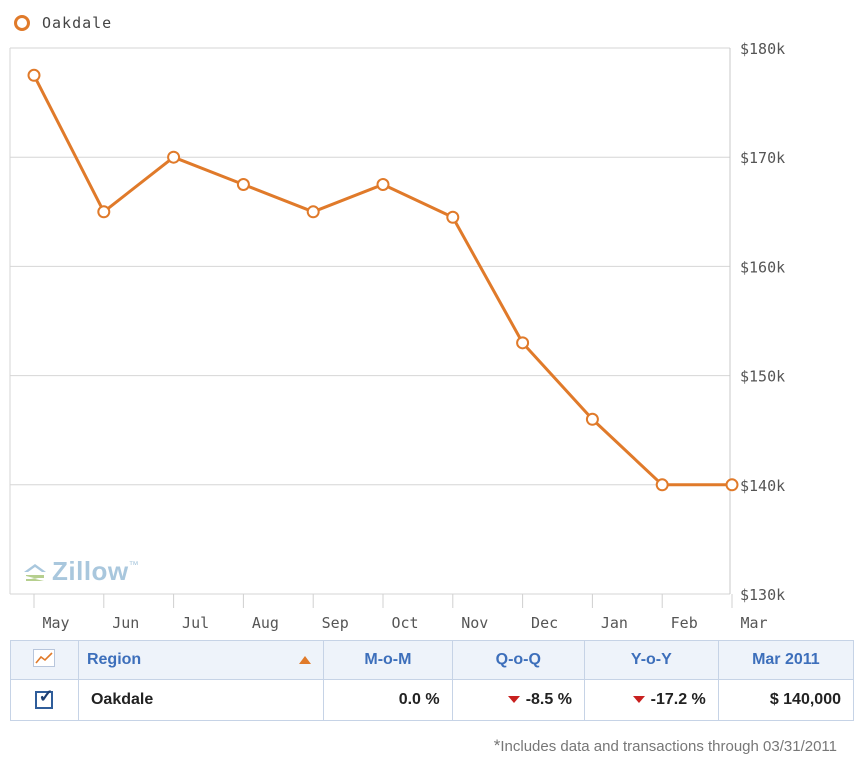 This screenshot has height=768, width=867. Describe the element at coordinates (388, 700) in the screenshot. I see `mom-value: 0.0 %` at that location.